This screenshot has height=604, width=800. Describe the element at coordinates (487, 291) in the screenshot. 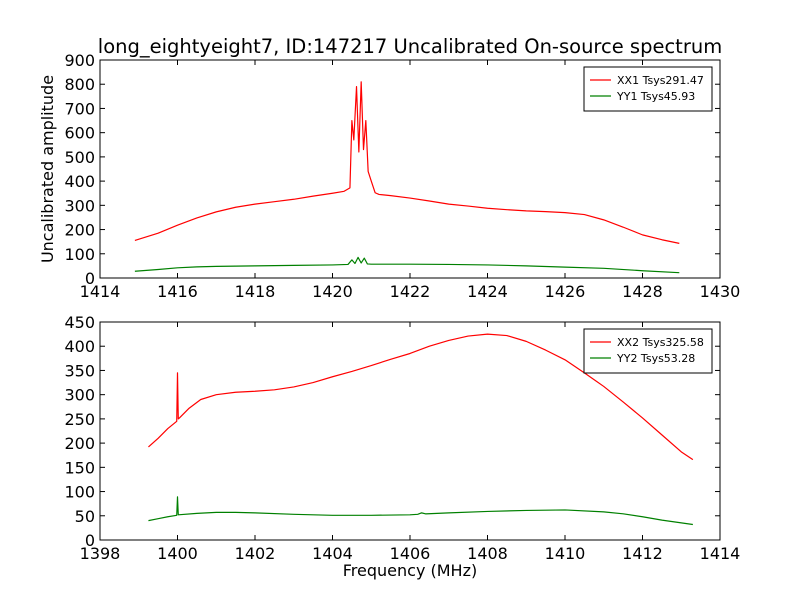

I see `x-tick-label: 1424` at that location.